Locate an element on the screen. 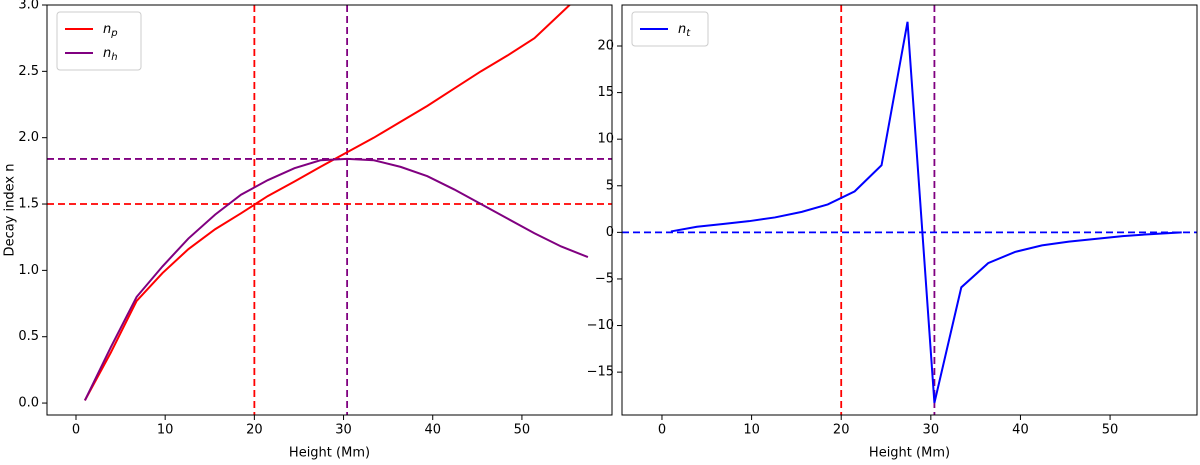 The width and height of the screenshot is (1200, 465). y-tick-label: 5 is located at coordinates (610, 185).